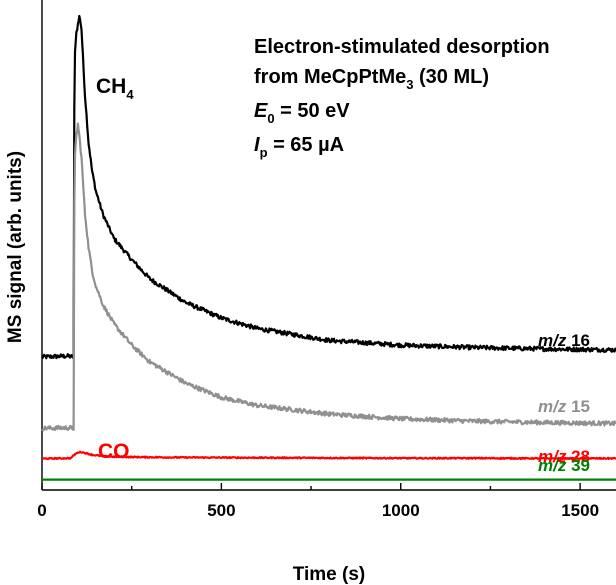  Describe the element at coordinates (330, 77) in the screenshot. I see `annotation-precursor: from MeCpPtMe` at that location.